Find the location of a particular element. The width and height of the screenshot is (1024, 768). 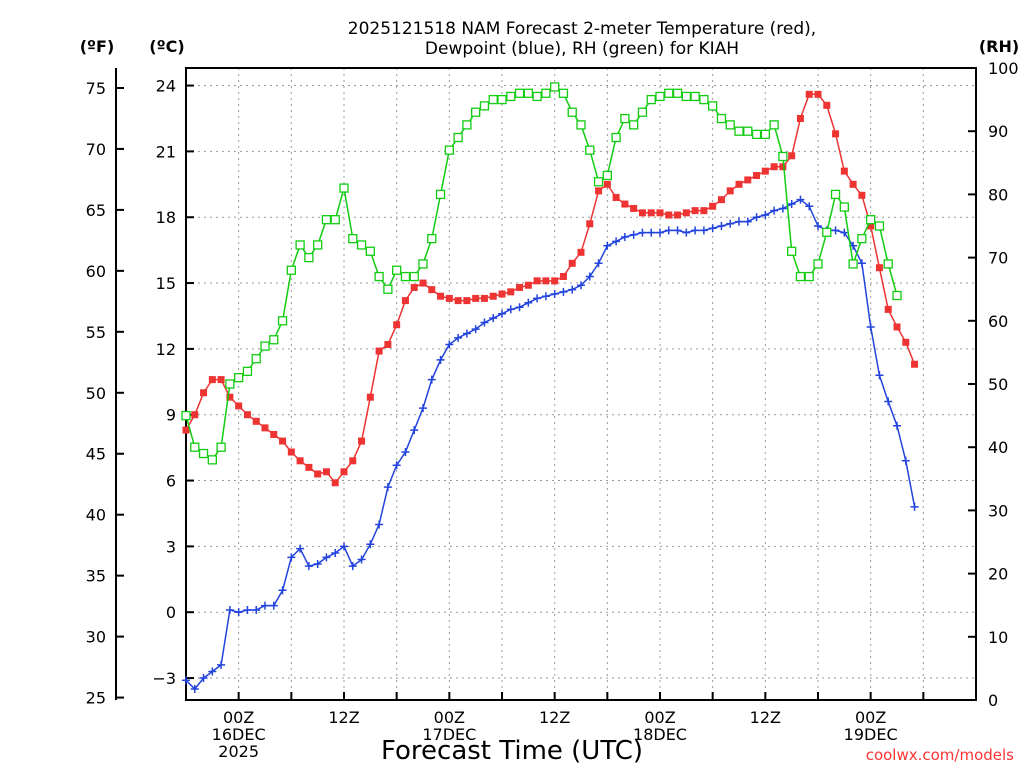

fahrenheit-tick-label: 30 is located at coordinates (96, 637).